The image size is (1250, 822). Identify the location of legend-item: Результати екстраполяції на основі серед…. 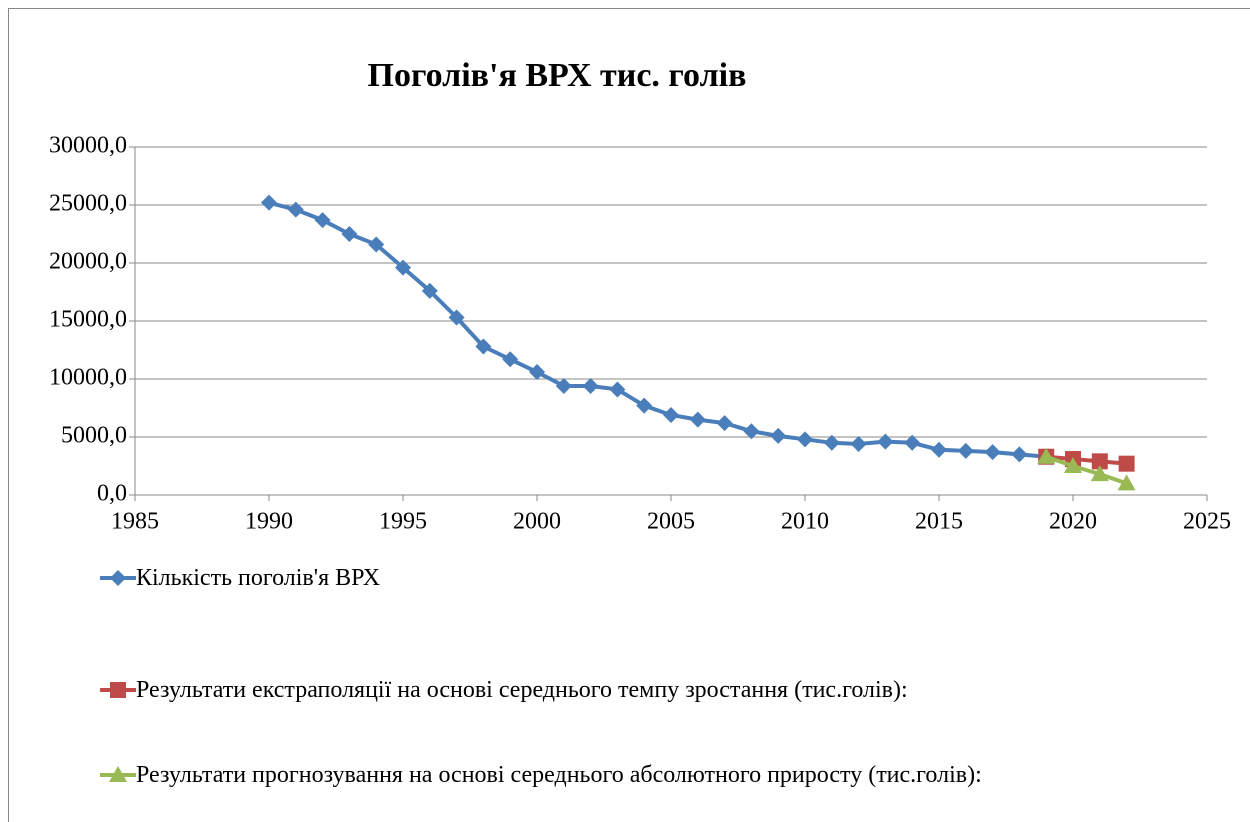
(618, 690).